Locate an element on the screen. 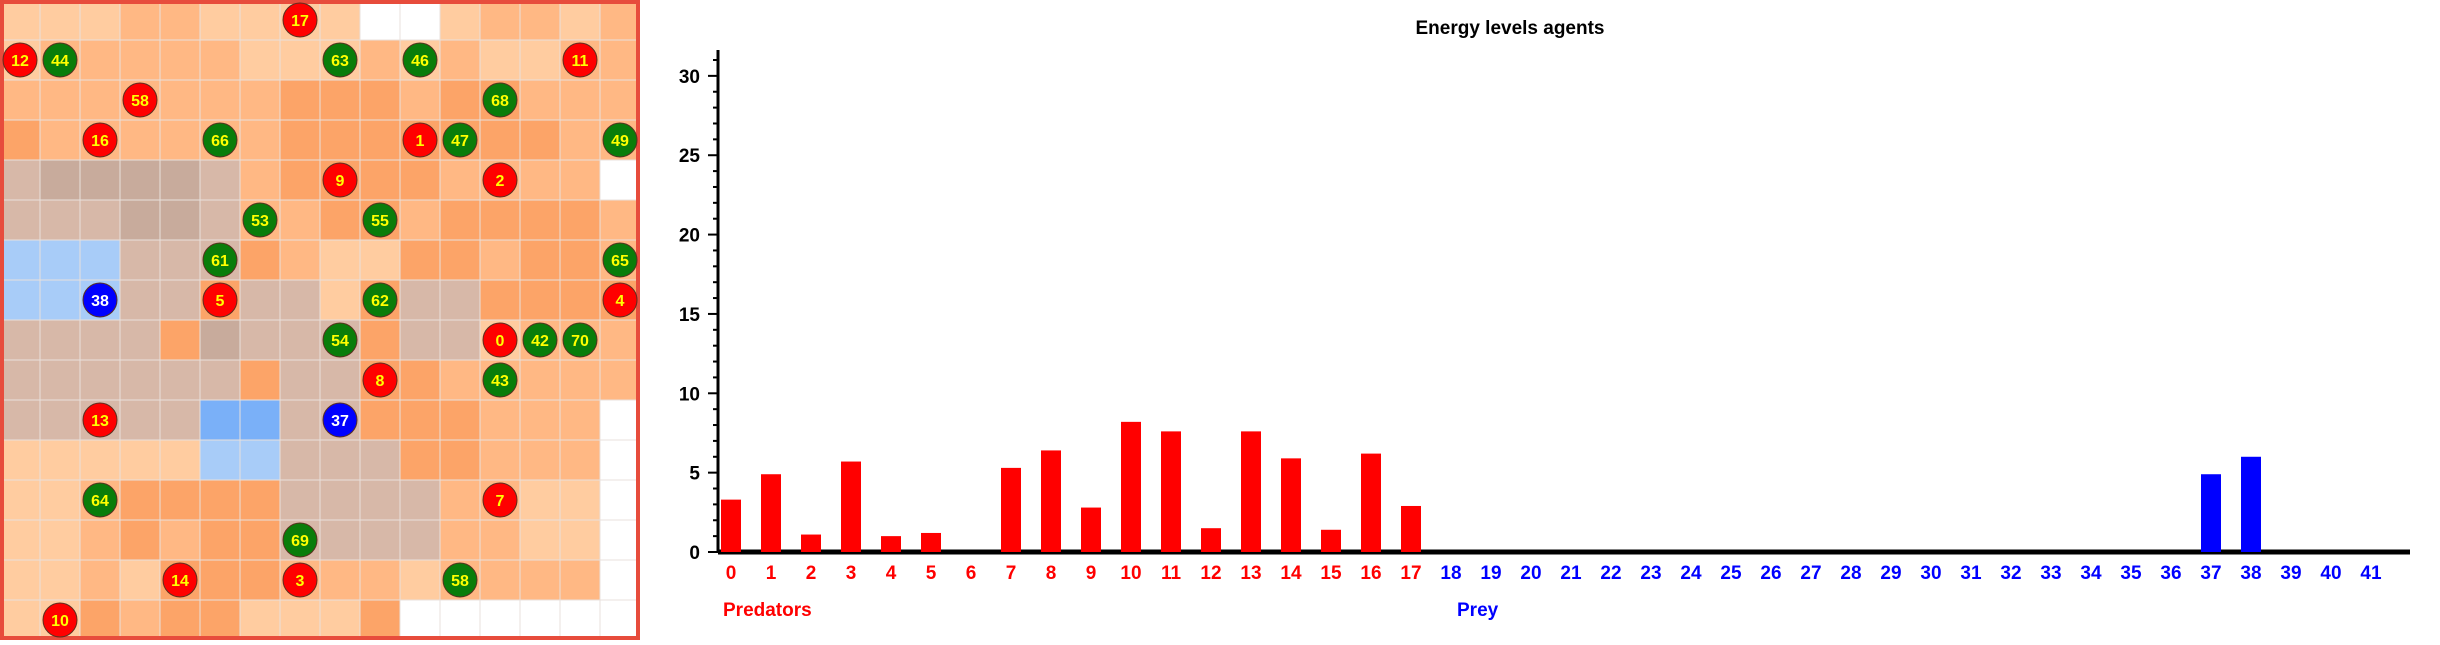 This screenshot has height=645, width=2440. group-label-predators: Predators is located at coordinates (767, 610).